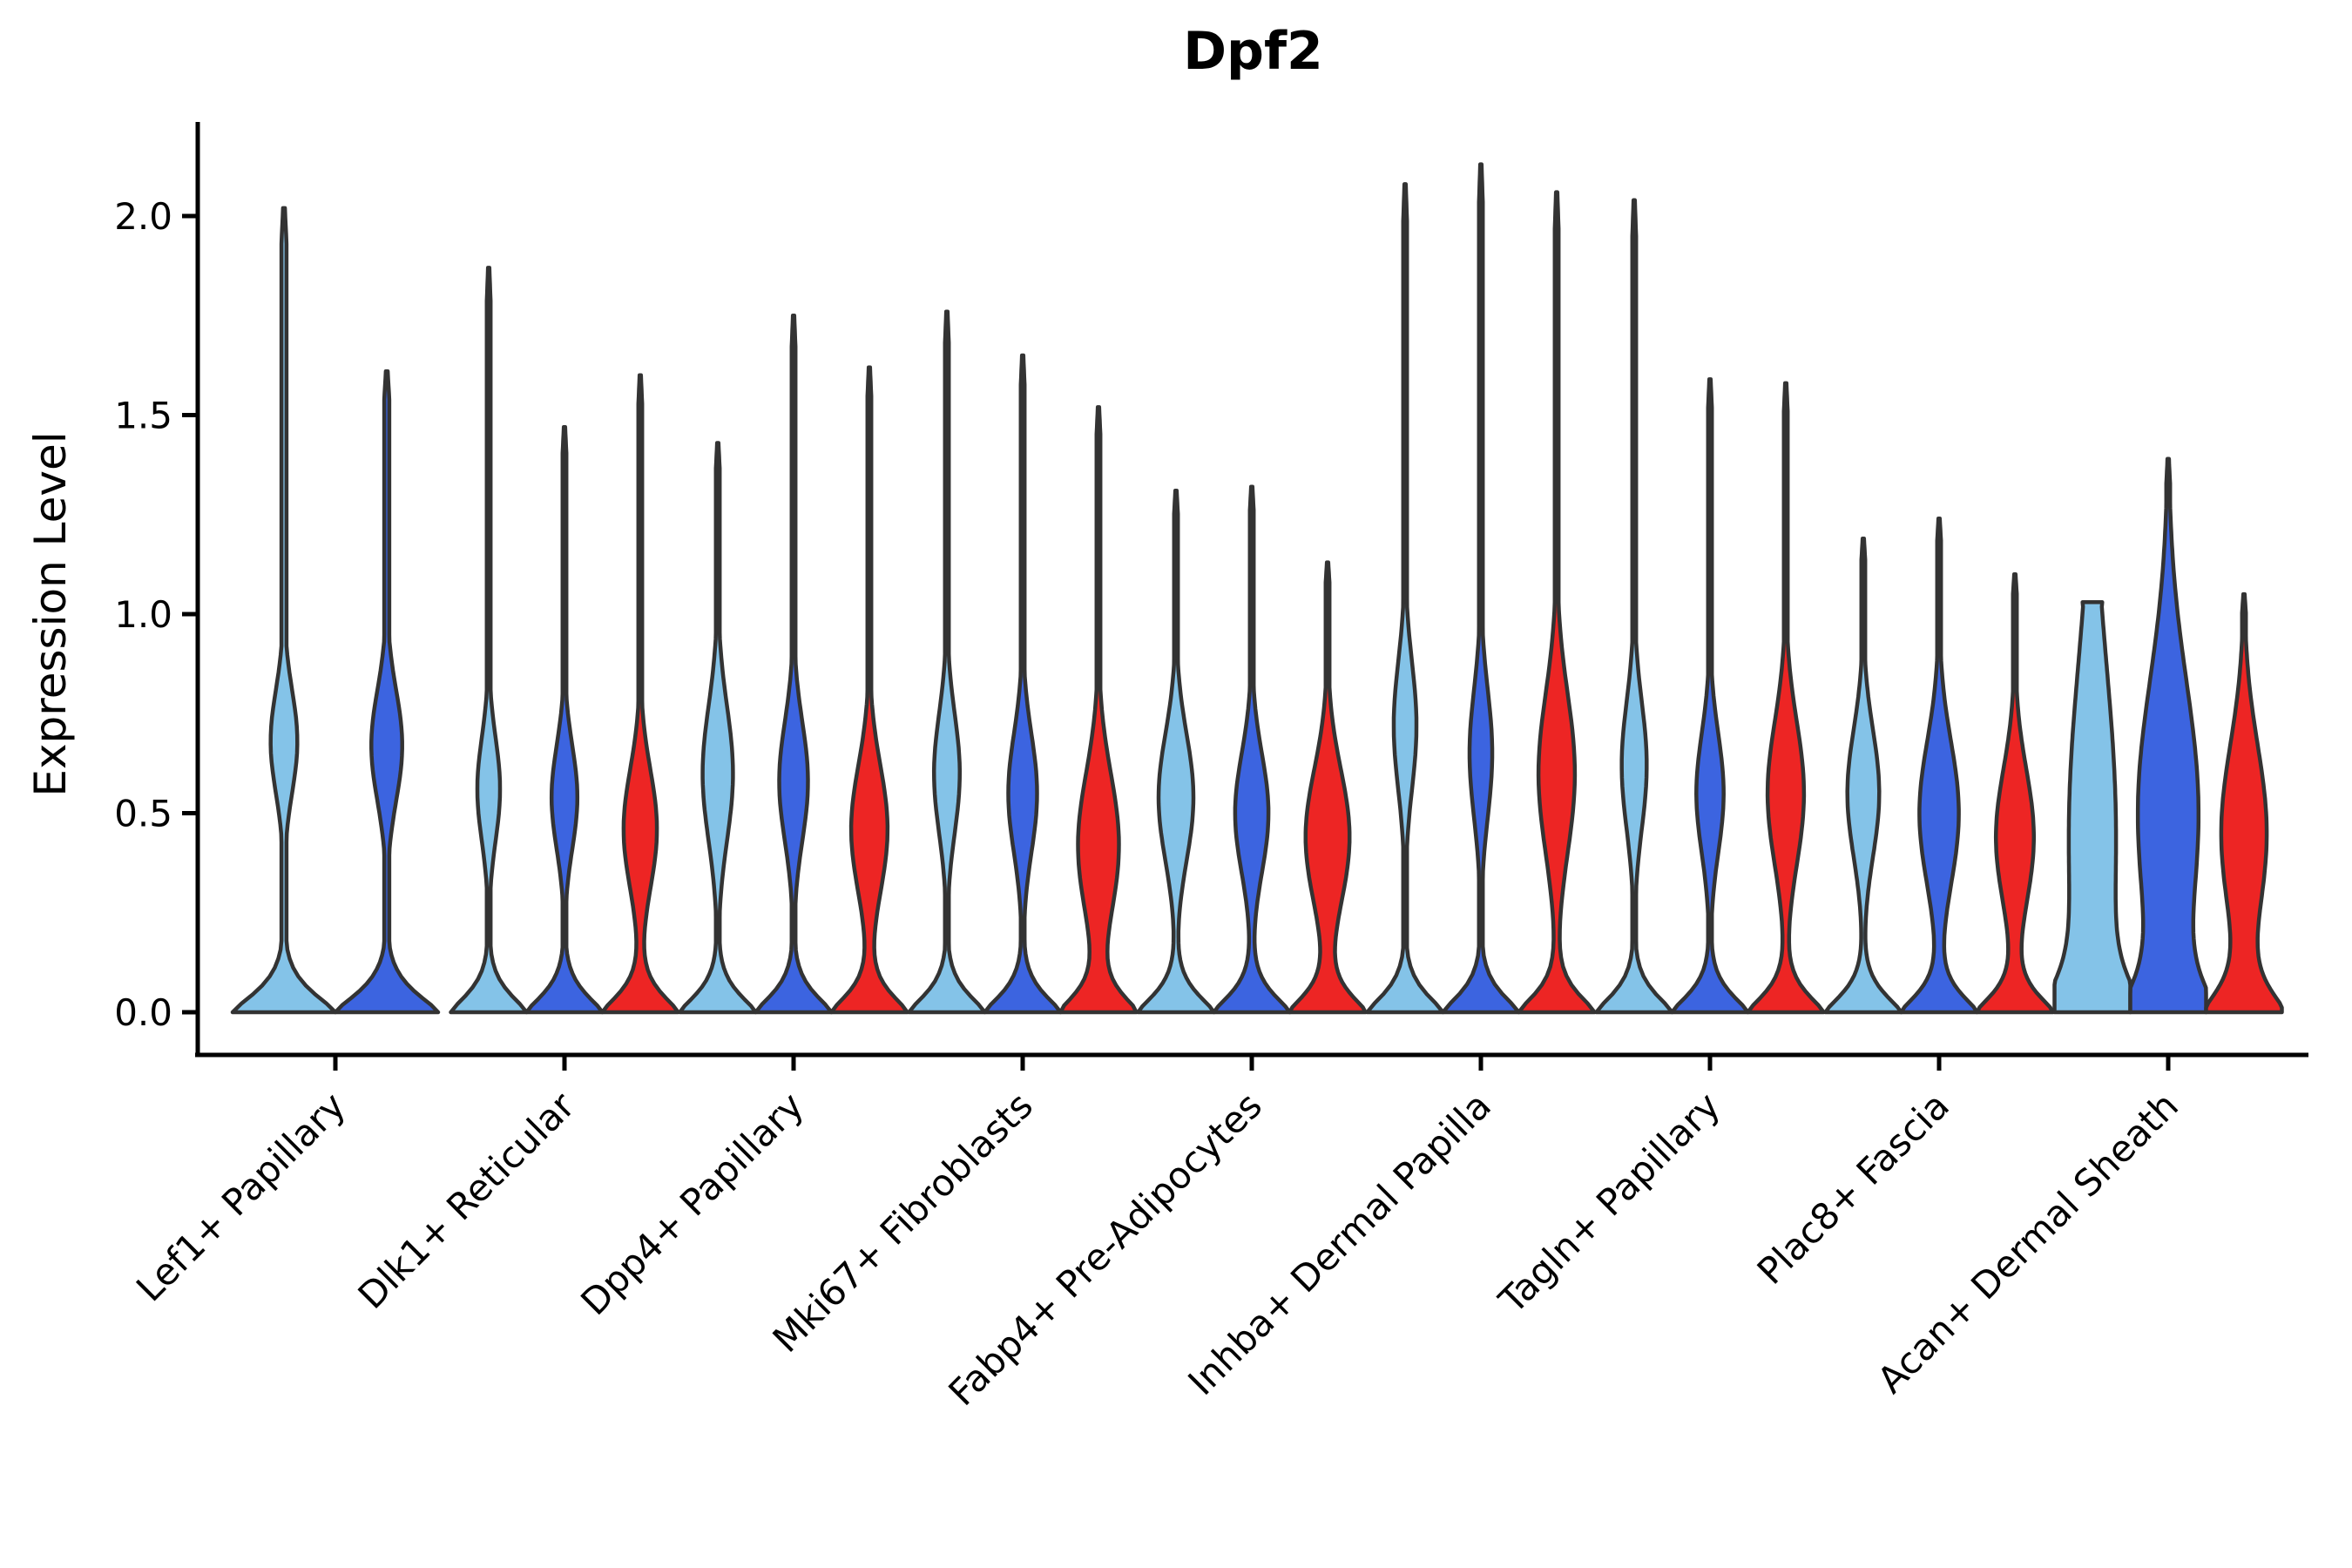 Image resolution: width=2352 pixels, height=1568 pixels. I want to click on x-tick-label: Dpp4+ Papillary, so click(692, 1203).